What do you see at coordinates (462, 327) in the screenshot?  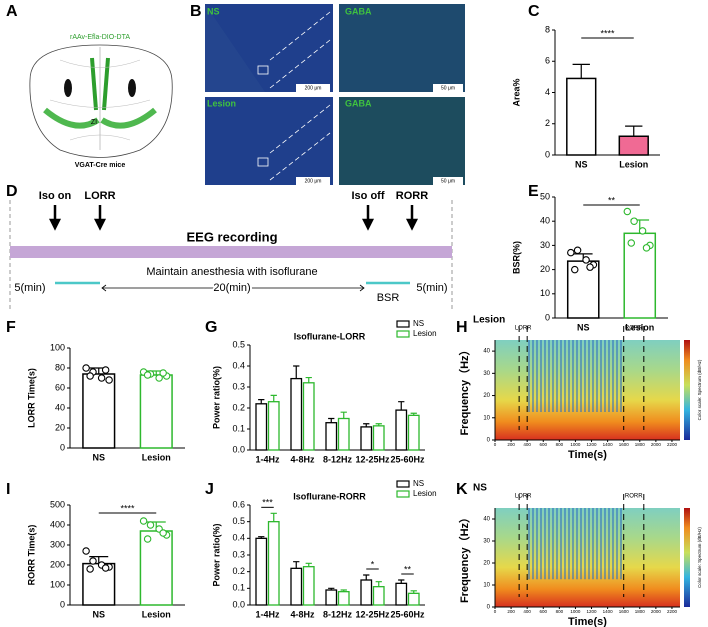 I see `panel-letter: H` at bounding box center [462, 327].